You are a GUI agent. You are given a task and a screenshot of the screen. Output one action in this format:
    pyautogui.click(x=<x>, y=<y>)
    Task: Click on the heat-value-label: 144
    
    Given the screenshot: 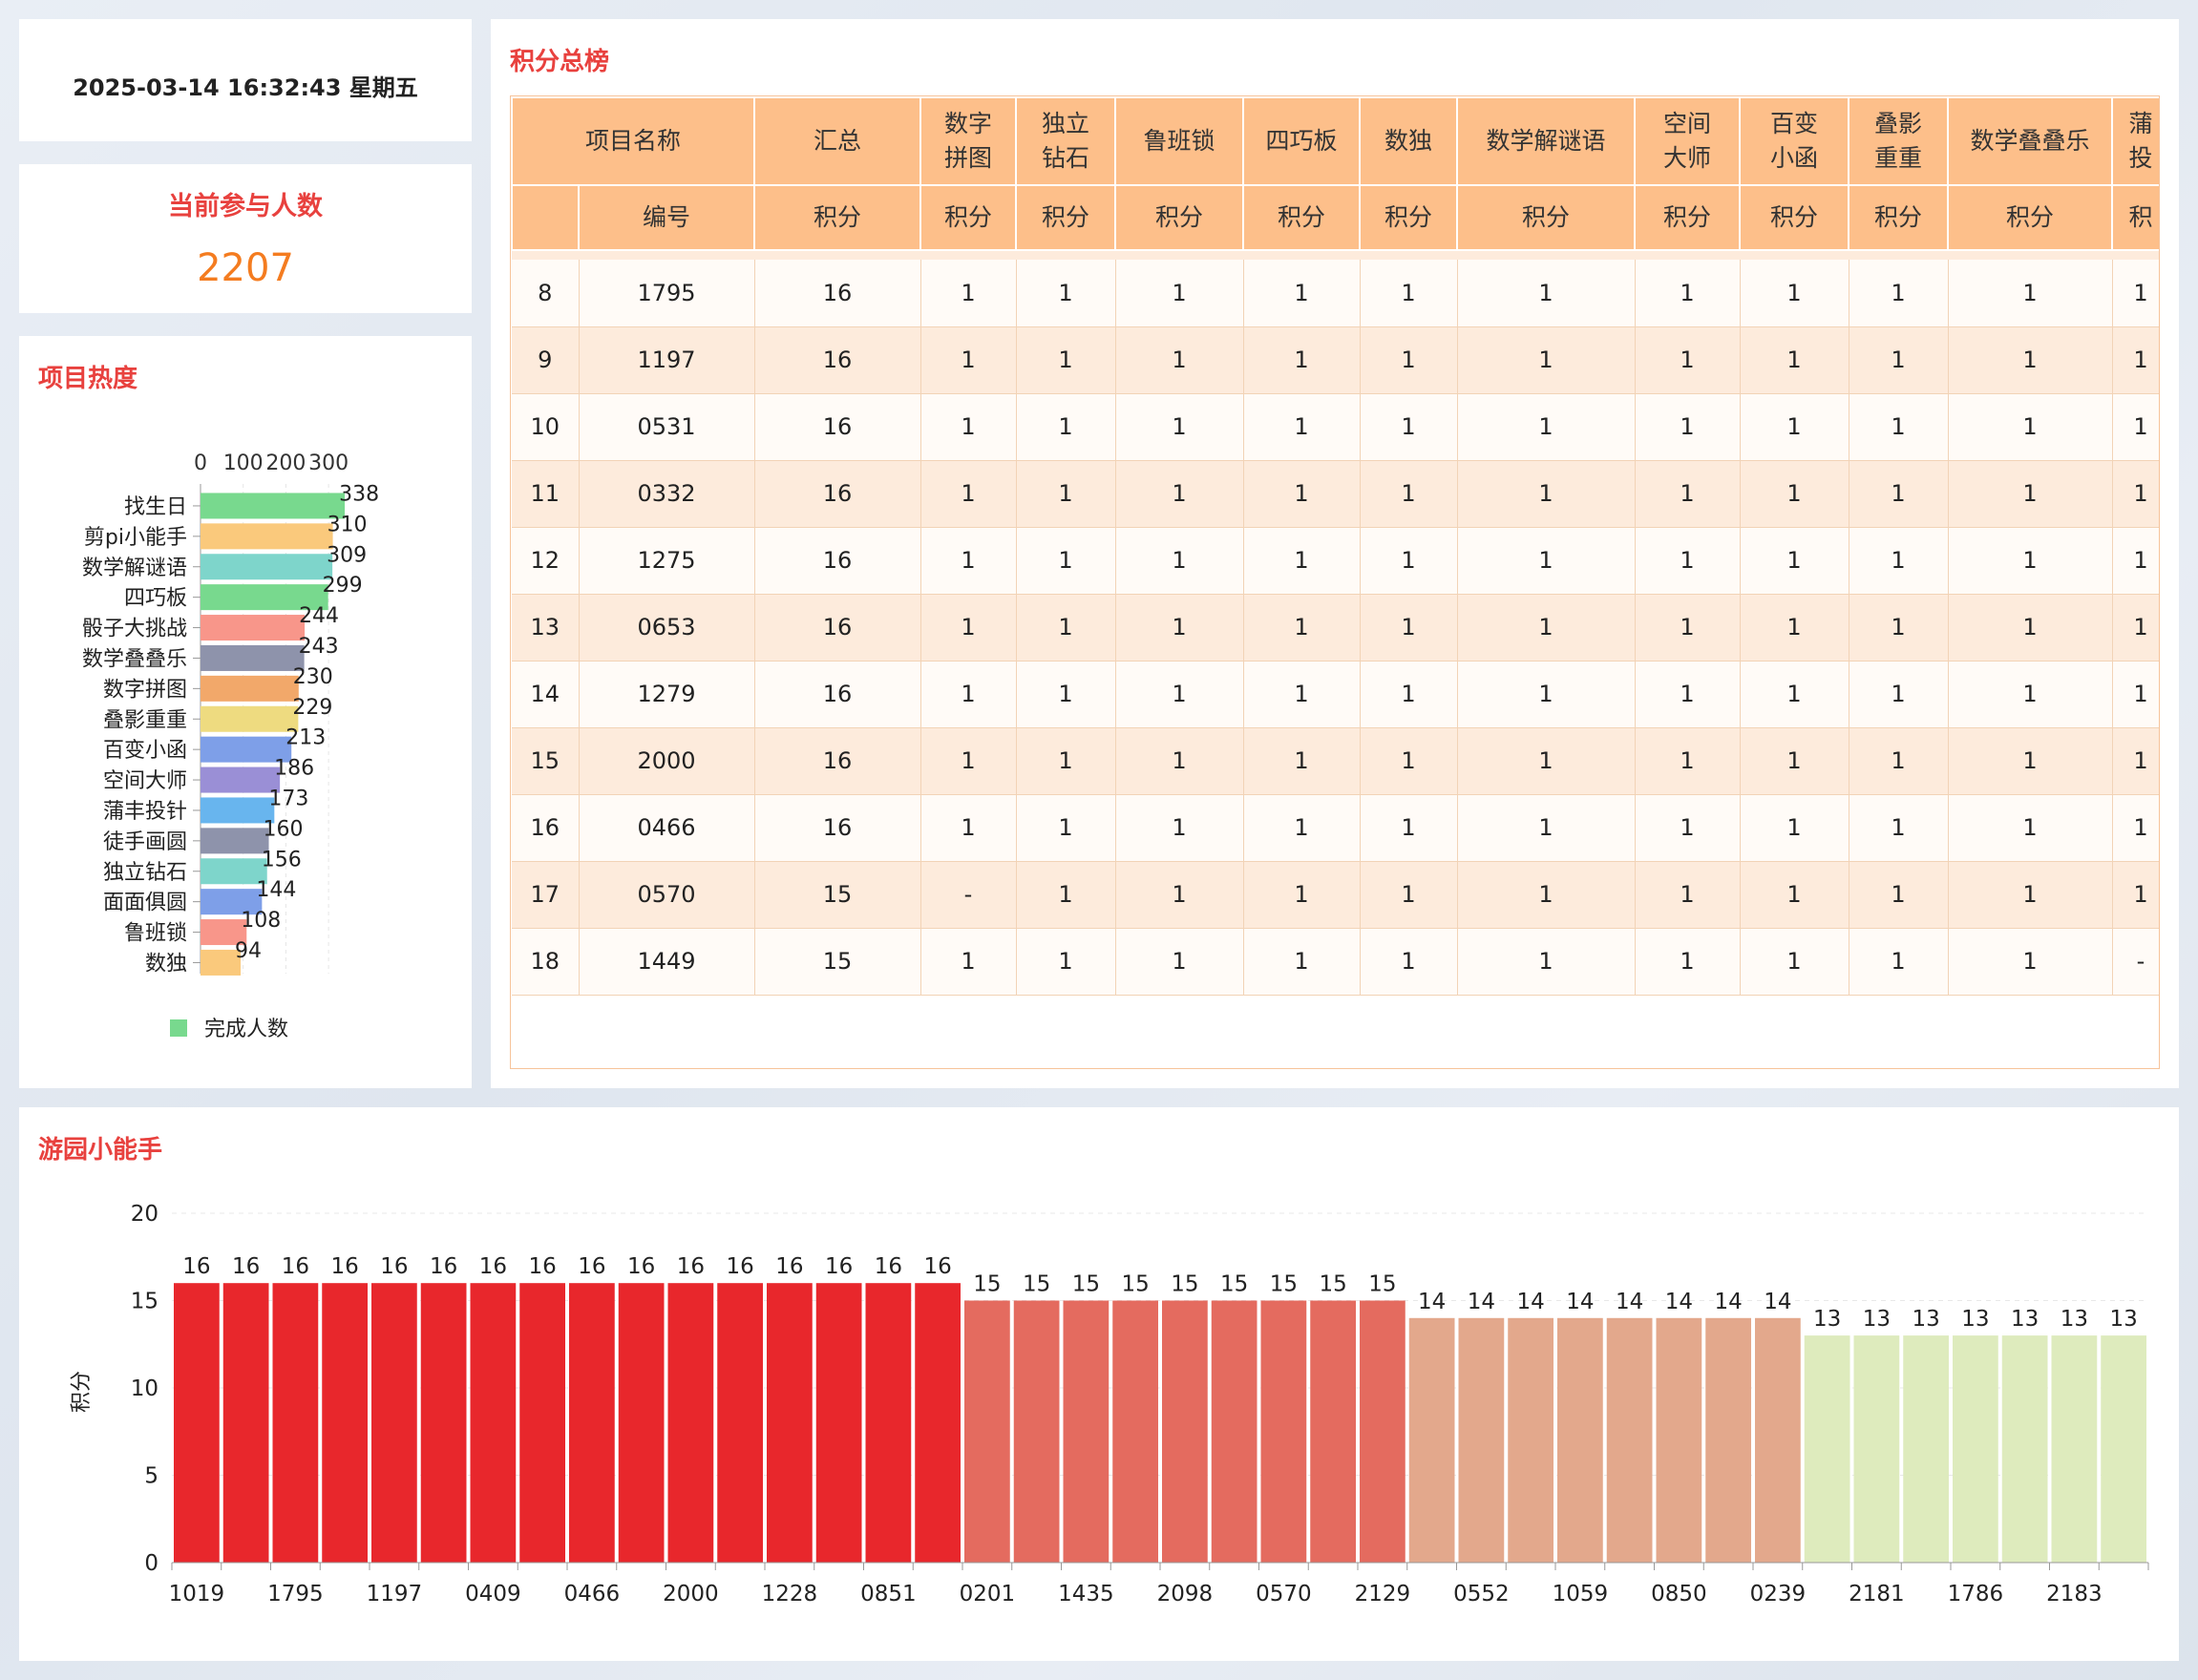 What is the action you would take?
    pyautogui.click(x=276, y=890)
    